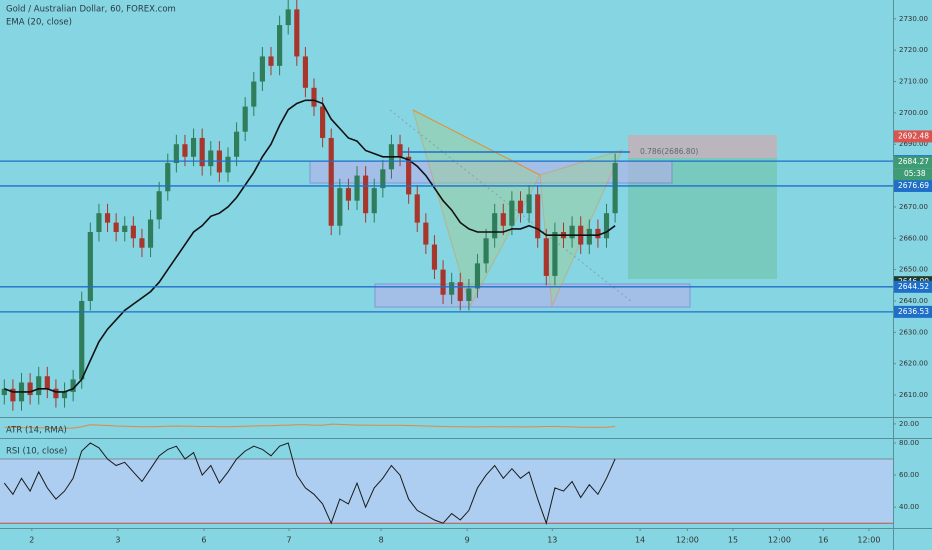 The height and width of the screenshot is (550, 932). Describe the element at coordinates (203, 540) in the screenshot. I see `x-tick-label: 6` at that location.